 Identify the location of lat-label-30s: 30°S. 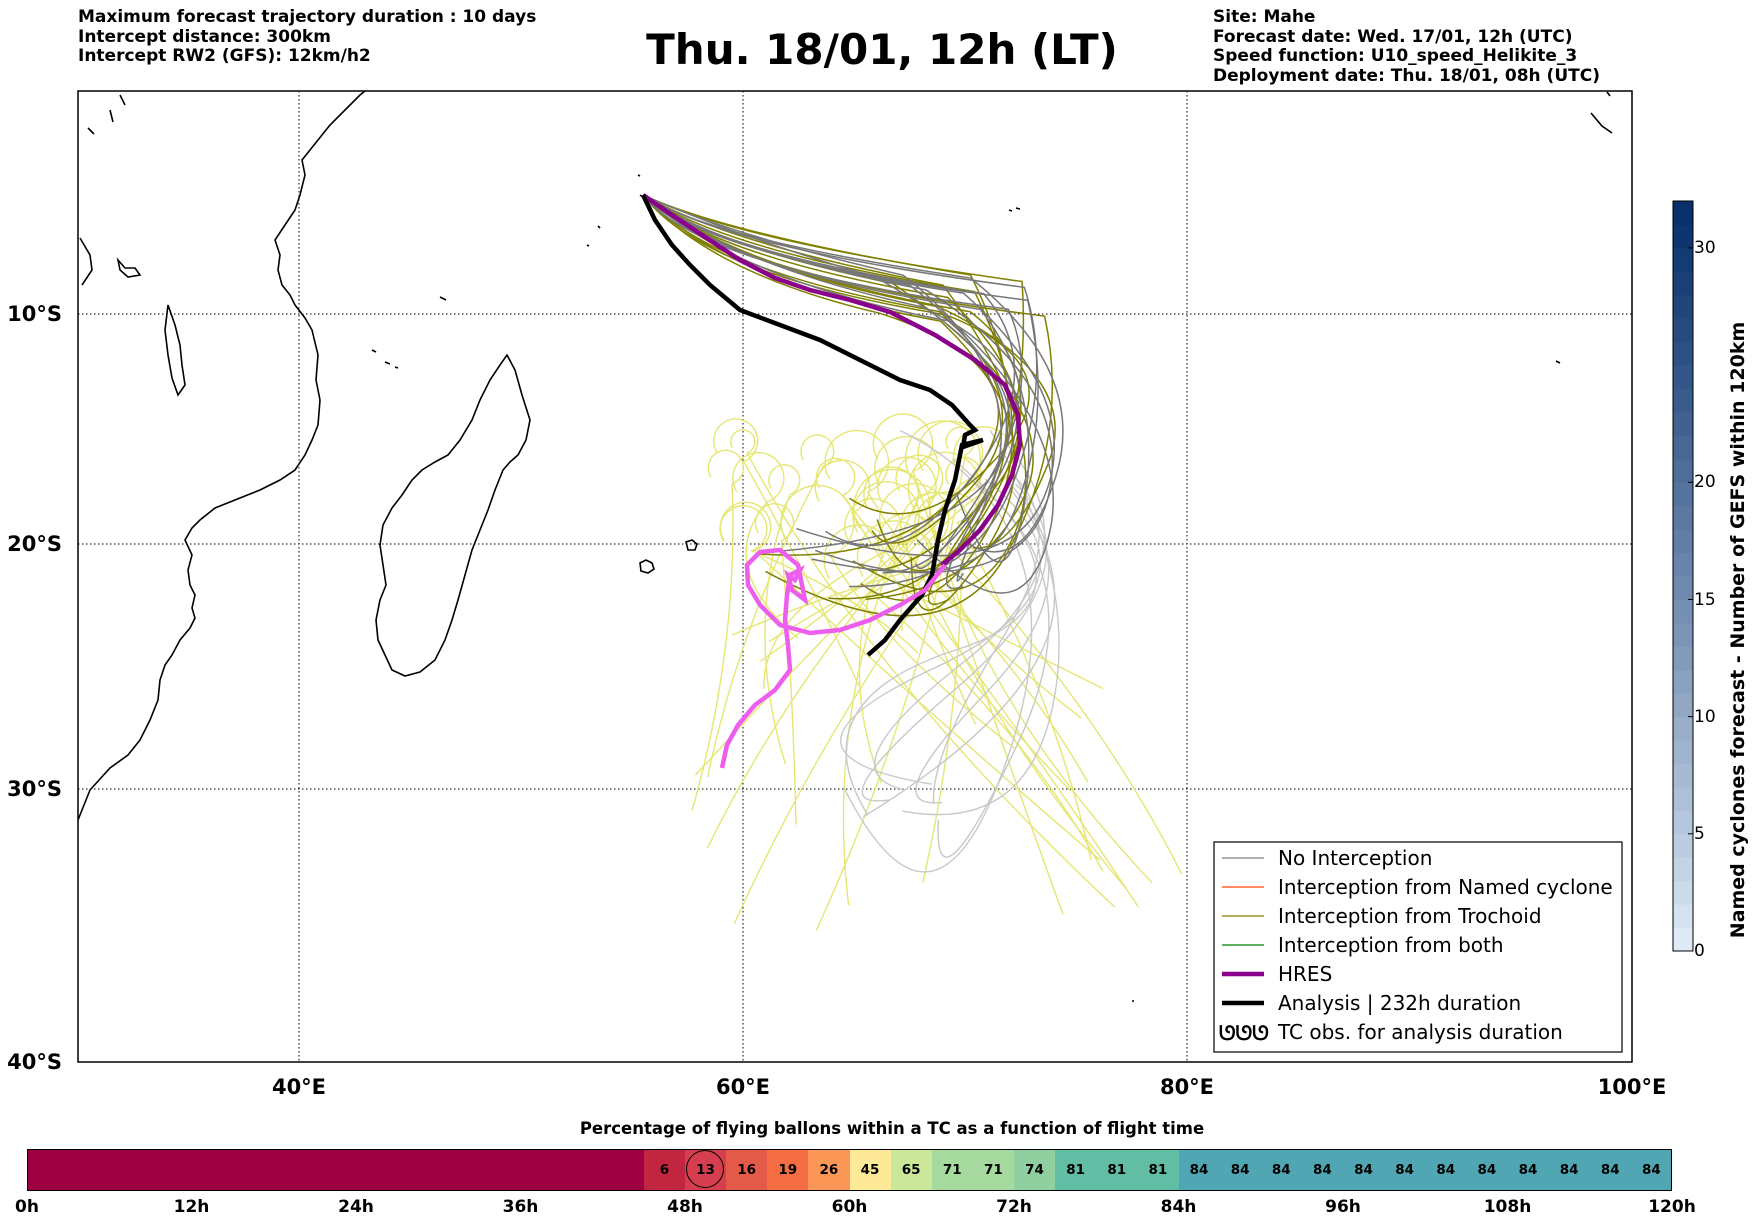
(34, 789).